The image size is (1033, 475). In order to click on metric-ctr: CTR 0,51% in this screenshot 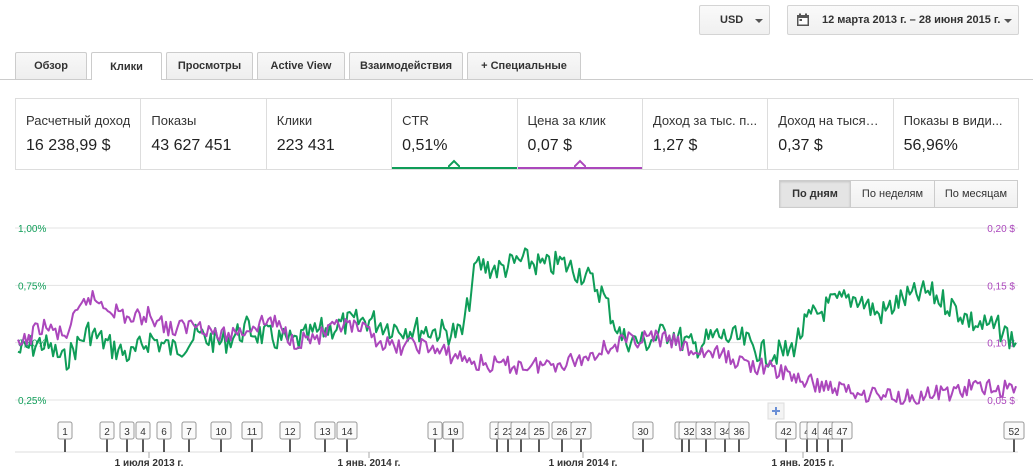, I will do `click(455, 134)`.